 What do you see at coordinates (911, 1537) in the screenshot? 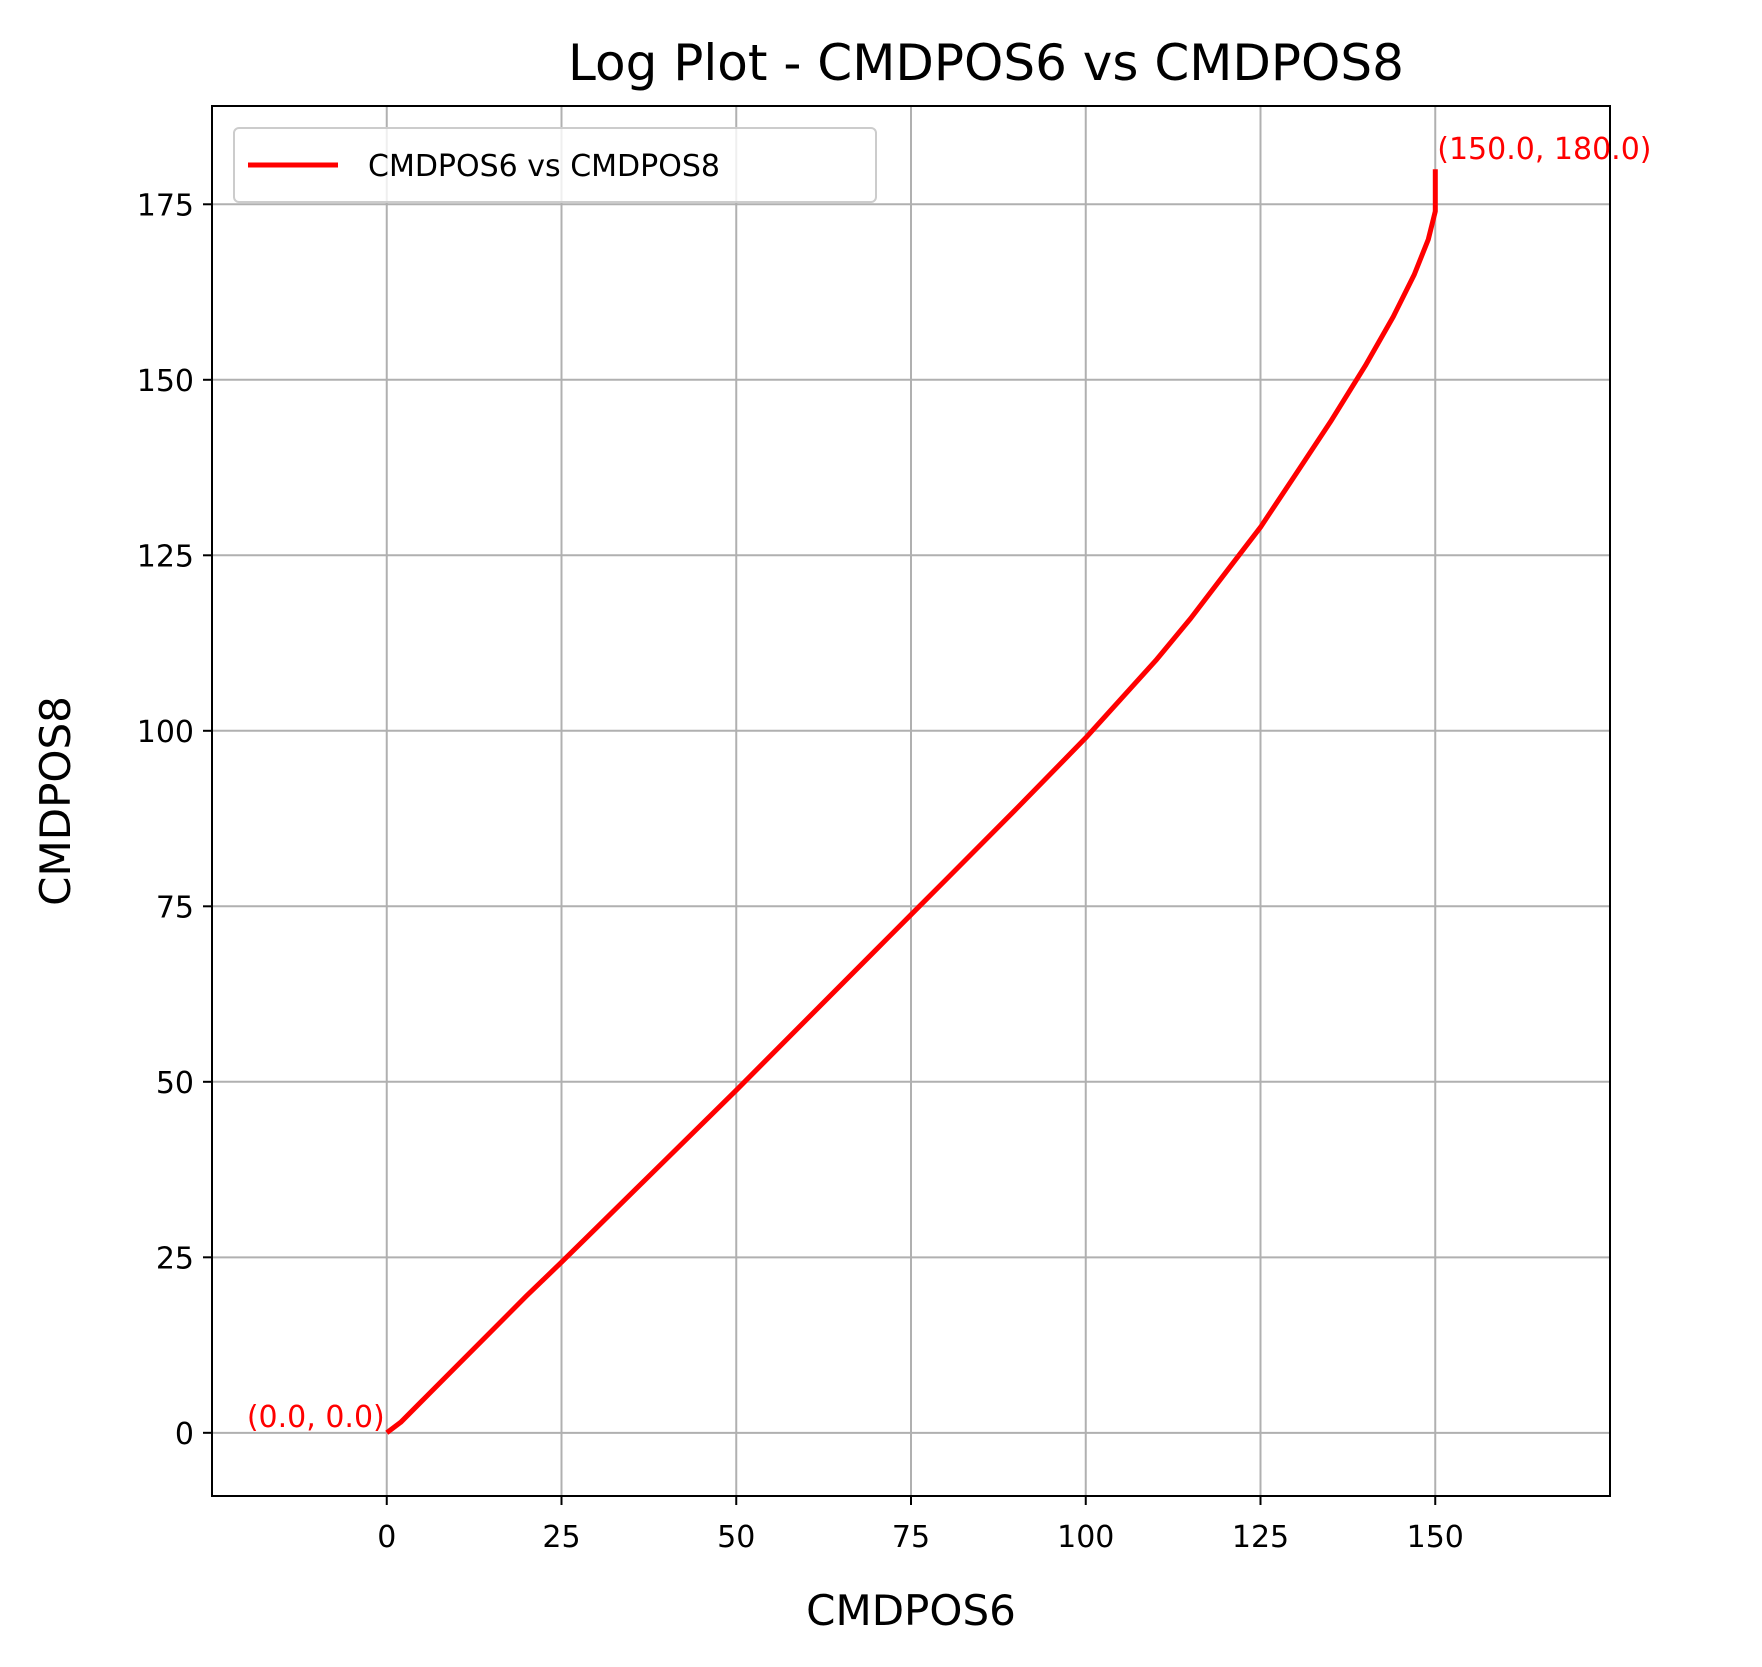
I see `x-tick-label: 75` at bounding box center [911, 1537].